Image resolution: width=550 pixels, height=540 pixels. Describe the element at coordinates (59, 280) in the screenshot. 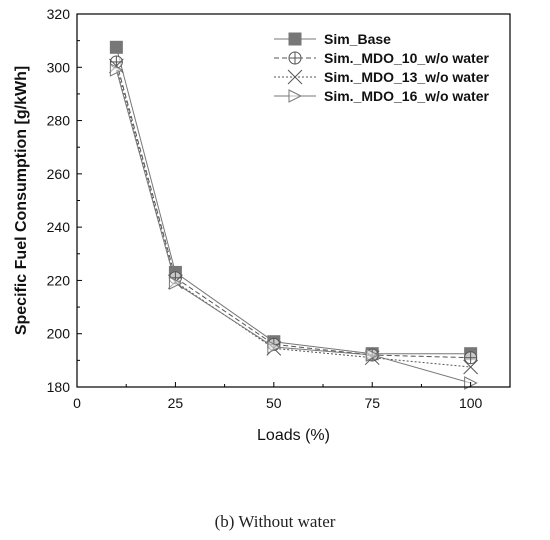

I see `y-tick-label: 220` at that location.